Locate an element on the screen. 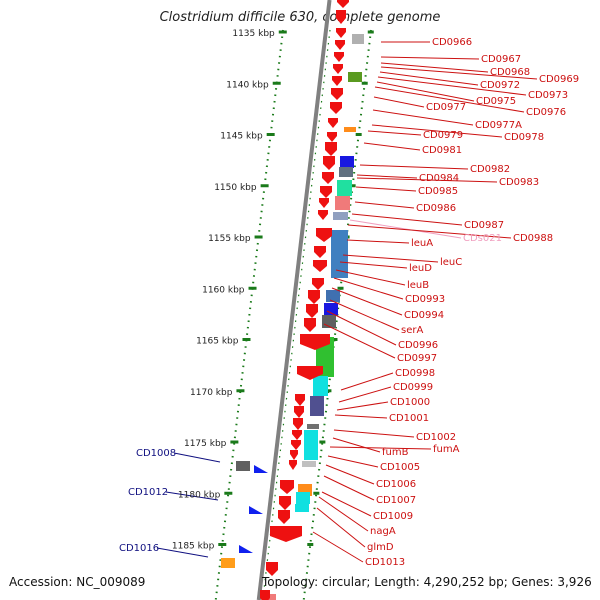  gene-label: CD1009 is located at coordinates (393, 516).